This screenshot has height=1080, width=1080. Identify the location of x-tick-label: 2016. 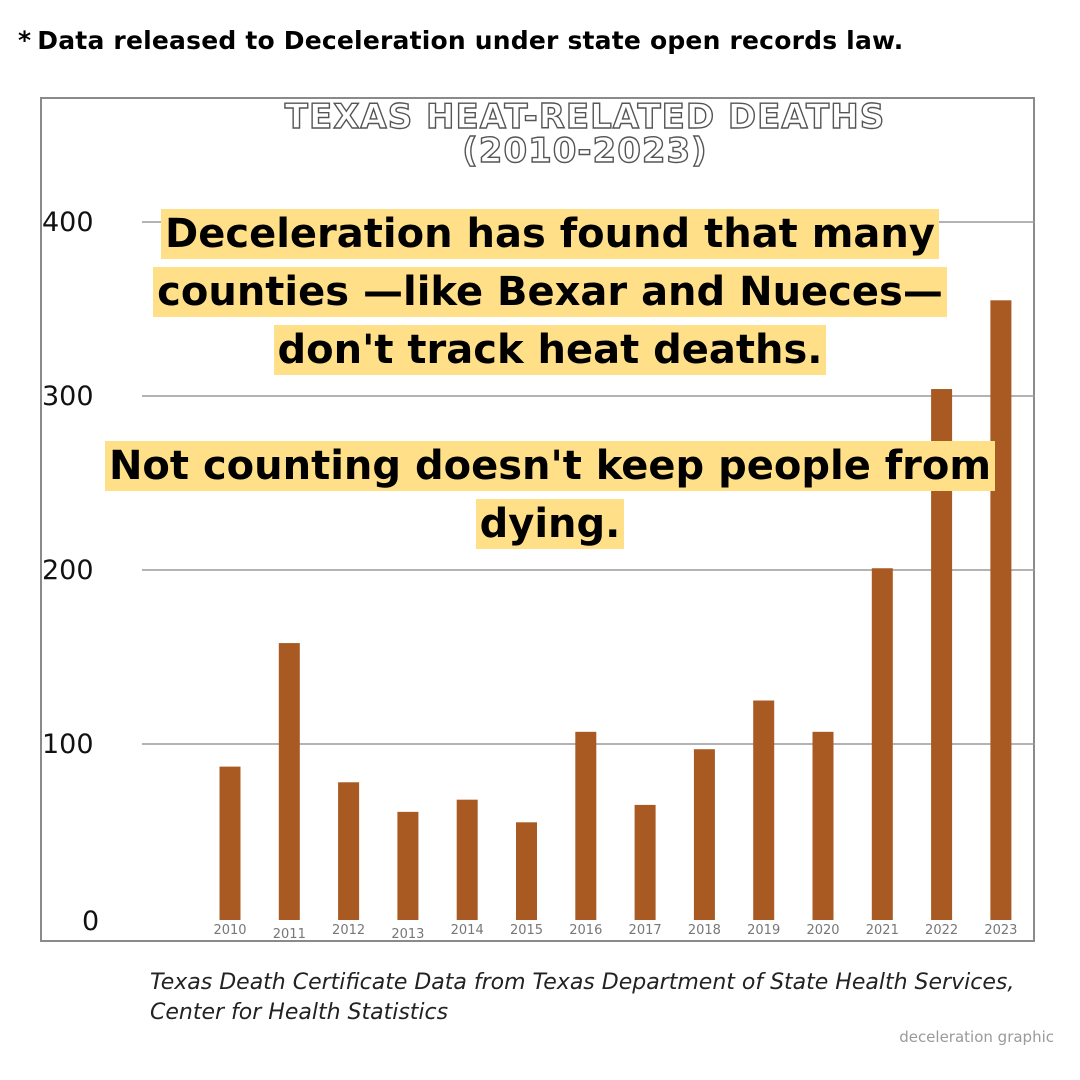
(585, 930).